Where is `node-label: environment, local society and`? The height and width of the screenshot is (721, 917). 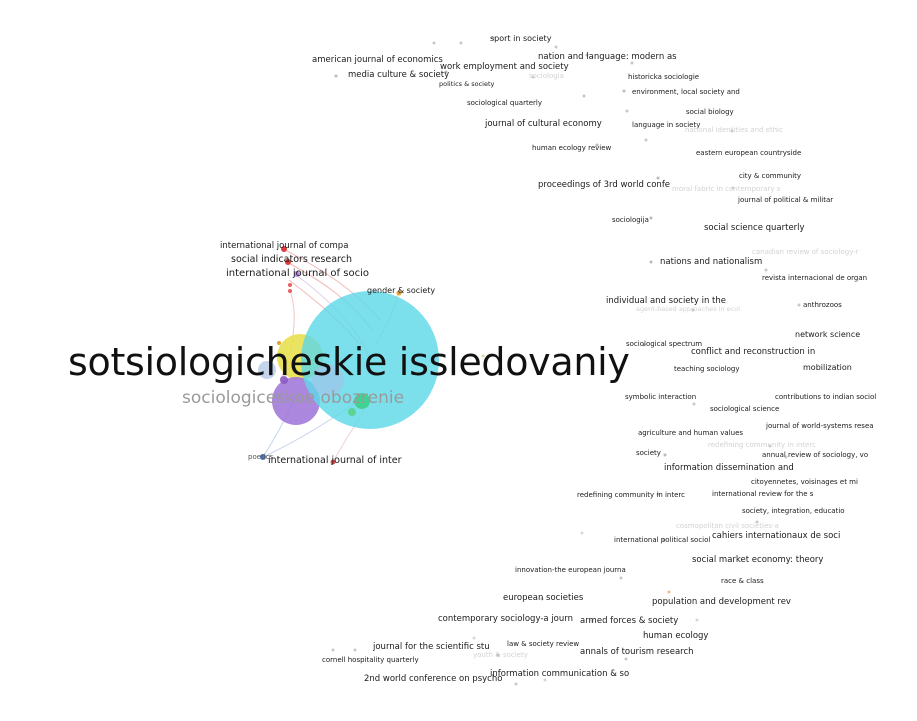 node-label: environment, local society and is located at coordinates (686, 92).